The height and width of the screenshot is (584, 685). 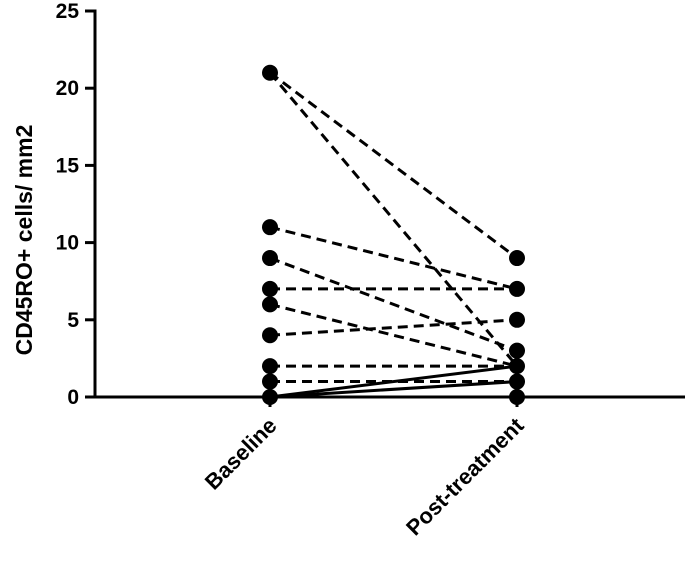 What do you see at coordinates (68, 165) in the screenshot?
I see `y-tick-label: 15` at bounding box center [68, 165].